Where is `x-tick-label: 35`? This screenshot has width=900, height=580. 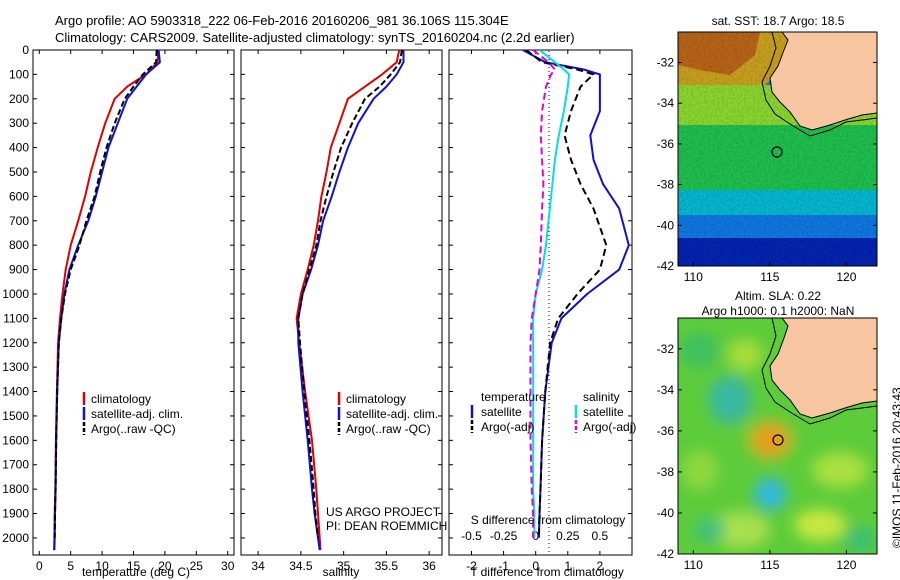 x-tick-label: 35 is located at coordinates (344, 566).